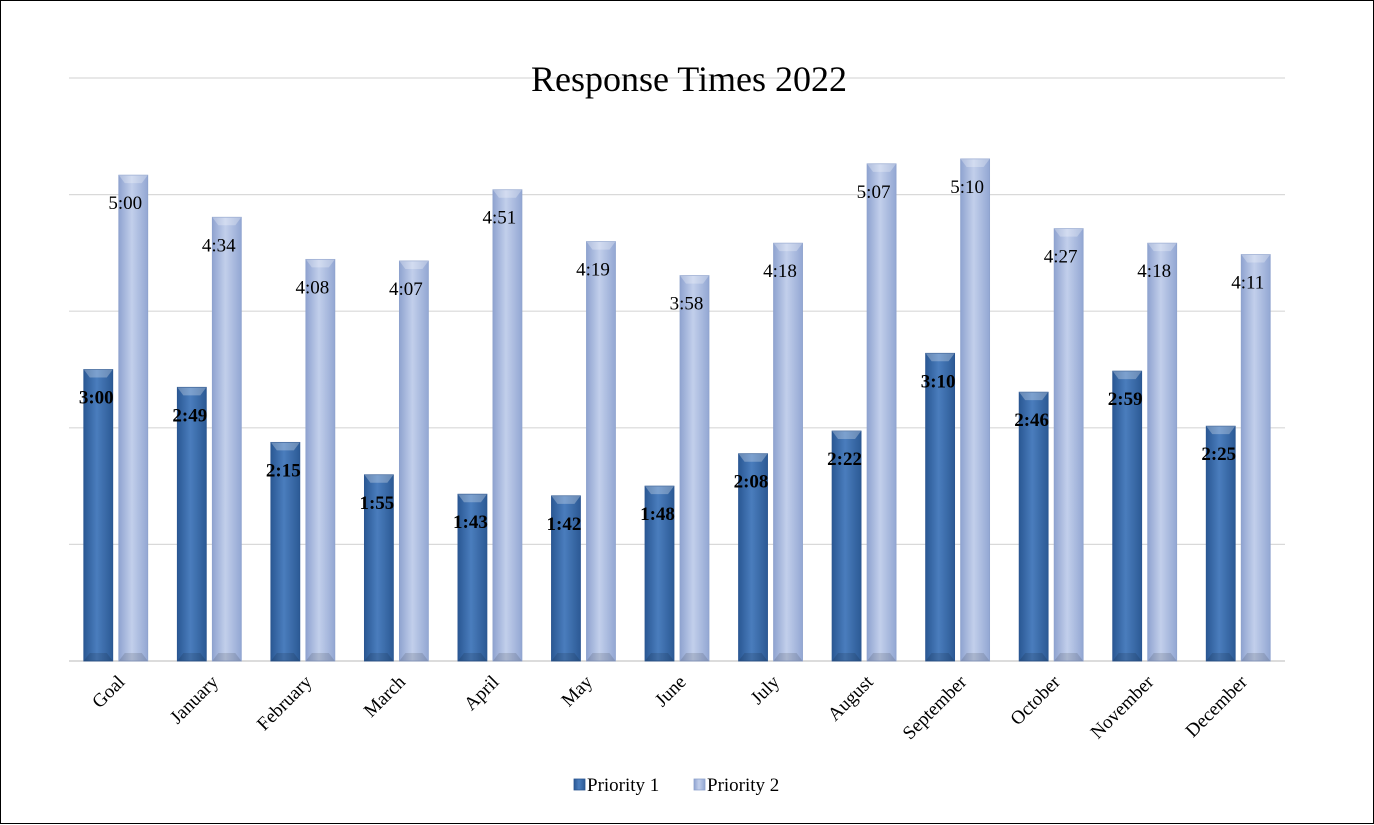  What do you see at coordinates (851, 698) in the screenshot?
I see `x-tick-label-august: August` at bounding box center [851, 698].